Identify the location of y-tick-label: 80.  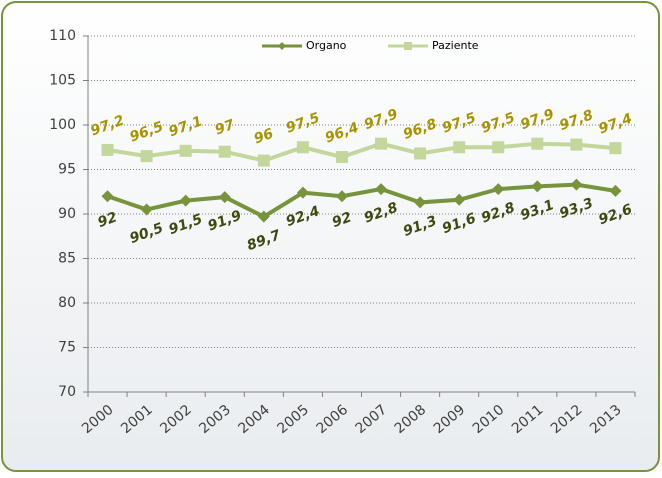
(67, 303).